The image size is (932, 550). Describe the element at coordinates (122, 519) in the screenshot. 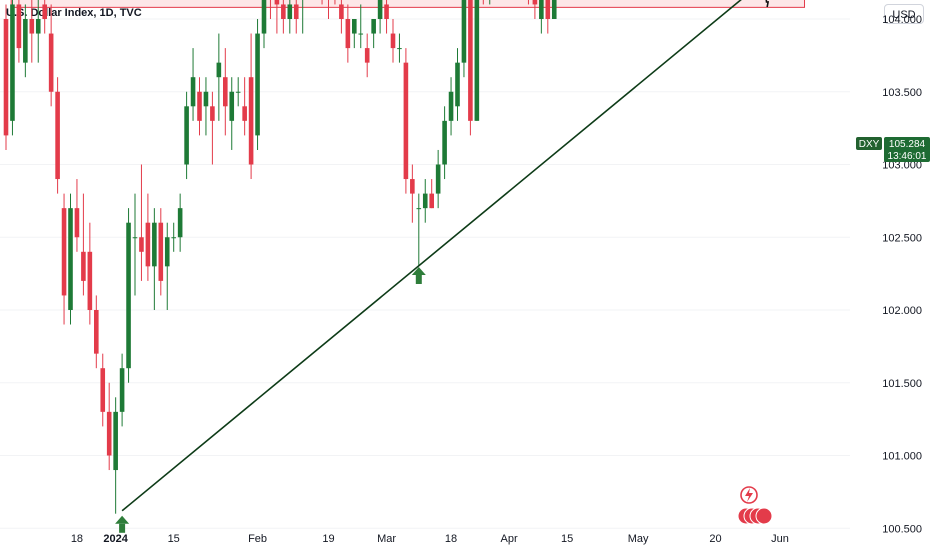

I see `up-arrow-icon` at that location.